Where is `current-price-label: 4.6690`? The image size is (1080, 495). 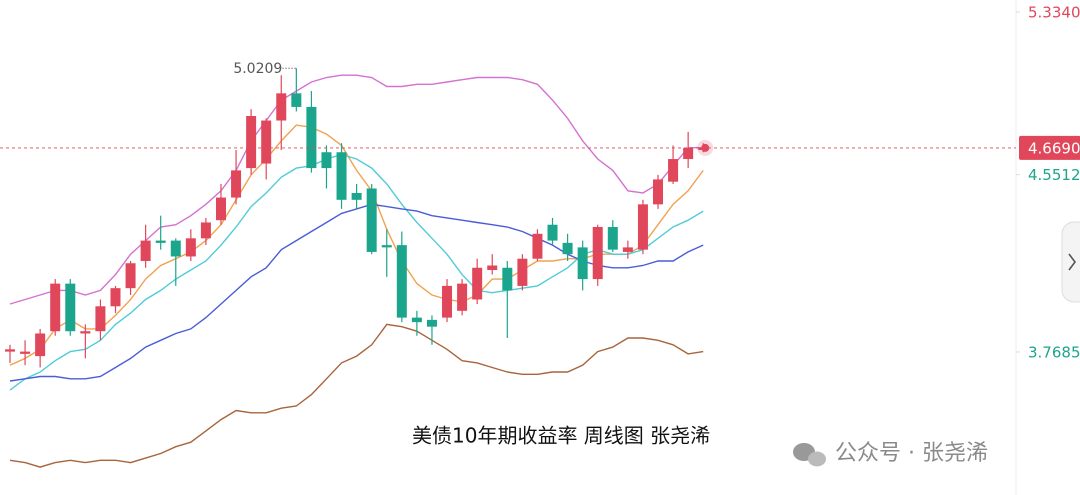
current-price-label: 4.6690 is located at coordinates (1054, 148).